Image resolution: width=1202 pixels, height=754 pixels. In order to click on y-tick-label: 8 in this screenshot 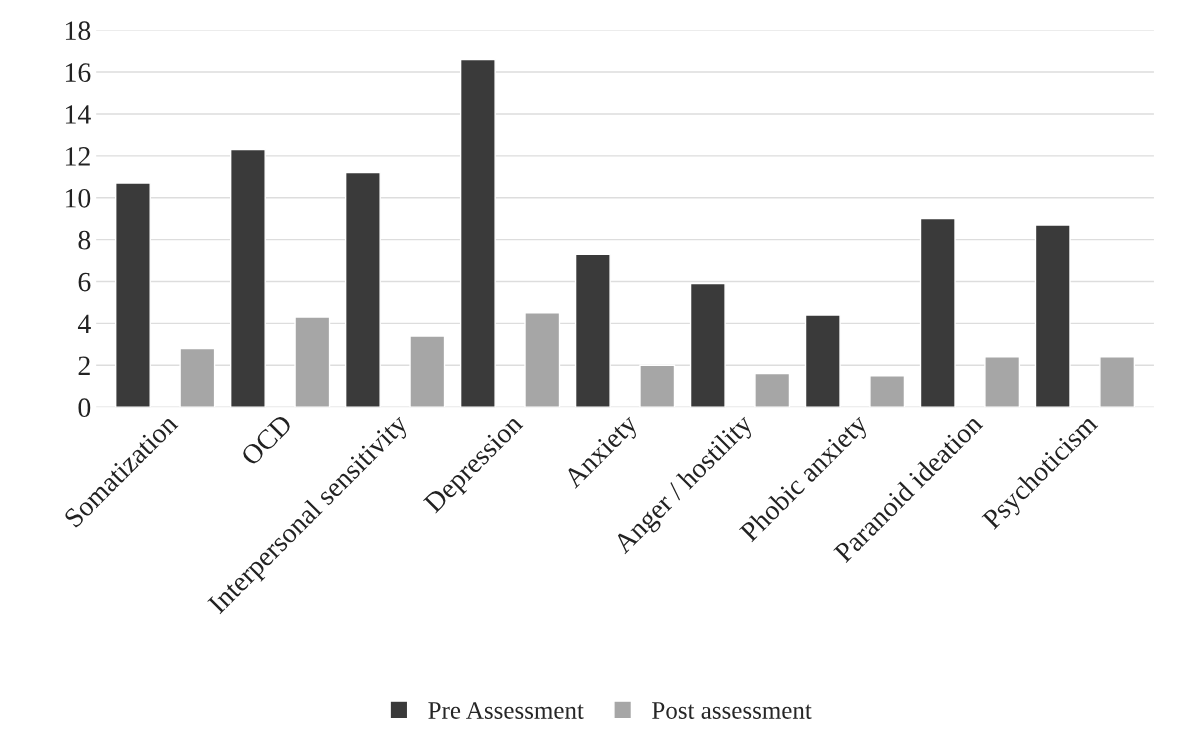, I will do `click(84, 240)`.